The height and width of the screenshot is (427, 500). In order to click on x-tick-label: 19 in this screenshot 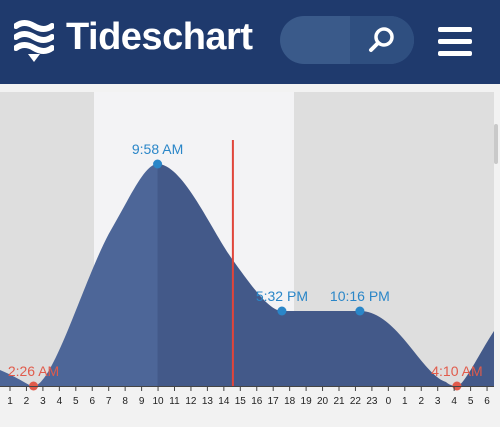, I will do `click(307, 401)`.